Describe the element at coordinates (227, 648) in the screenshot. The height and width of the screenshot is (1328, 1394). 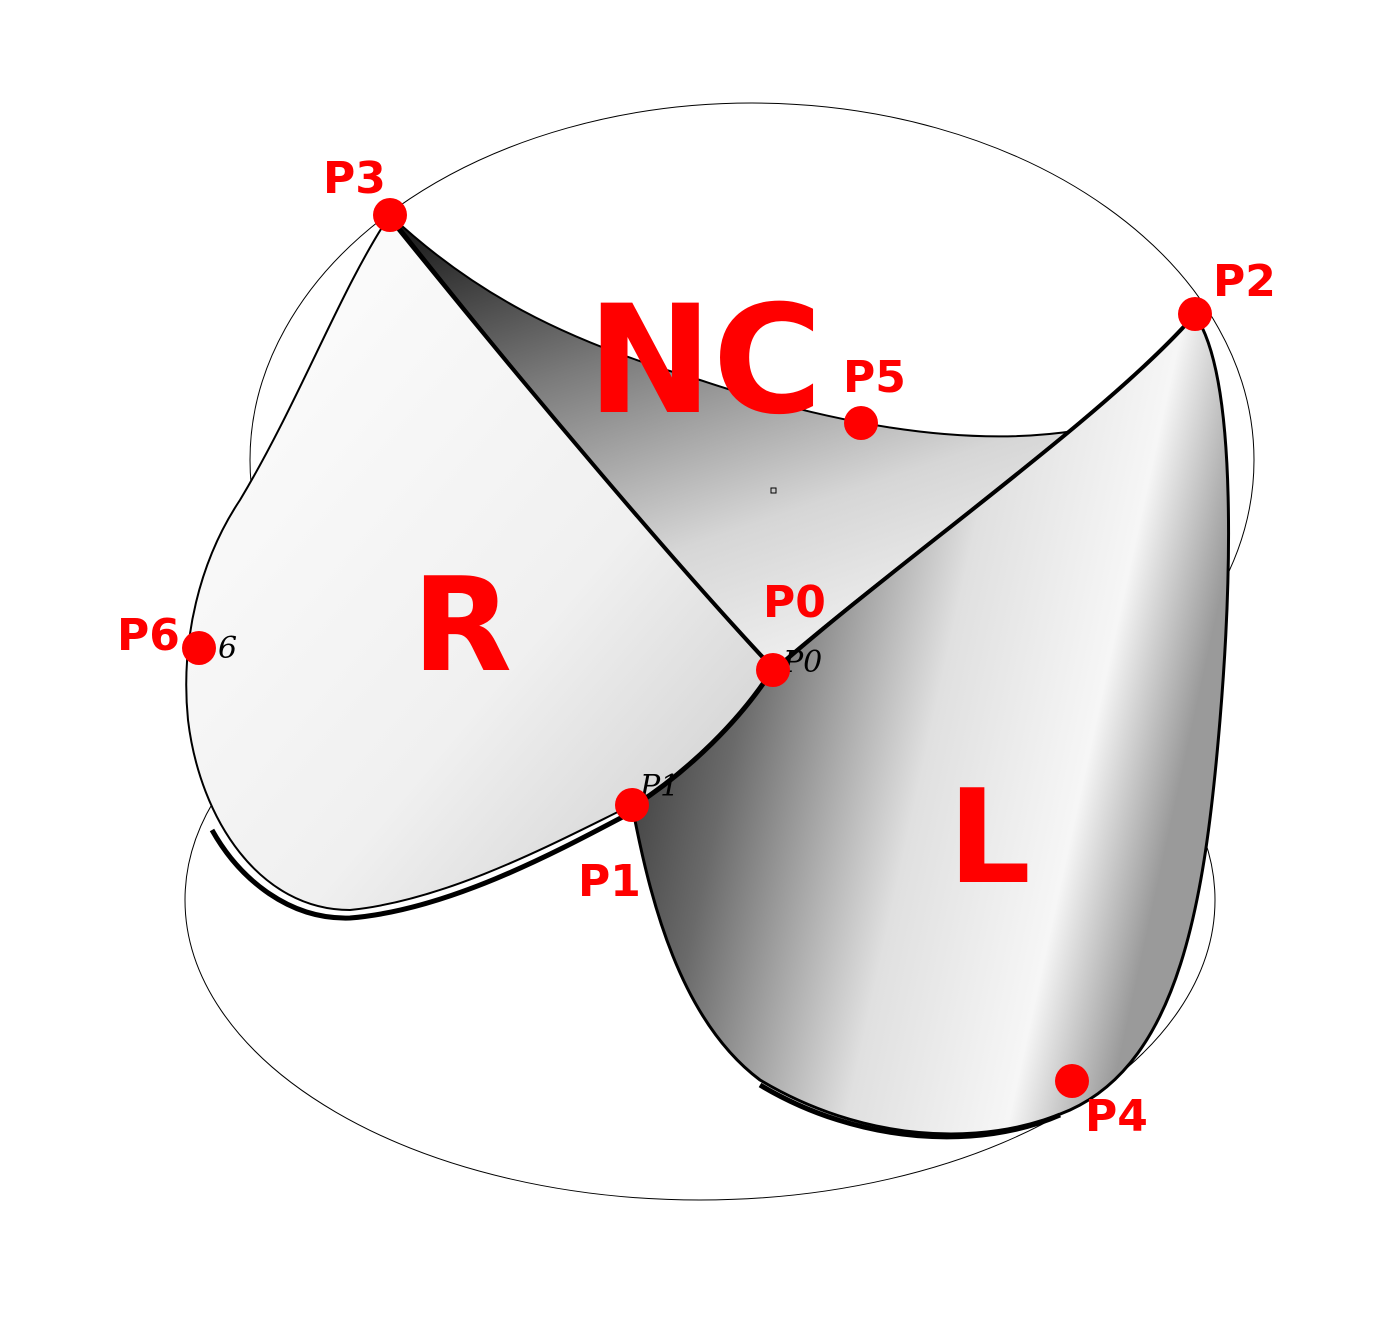
I see `small-label-p6: 6` at that location.